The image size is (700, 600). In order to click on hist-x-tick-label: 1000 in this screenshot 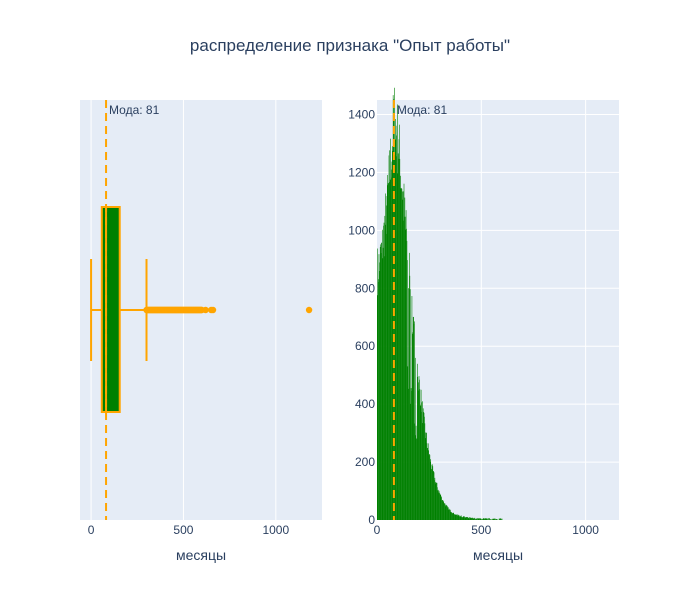, I will do `click(585, 530)`.